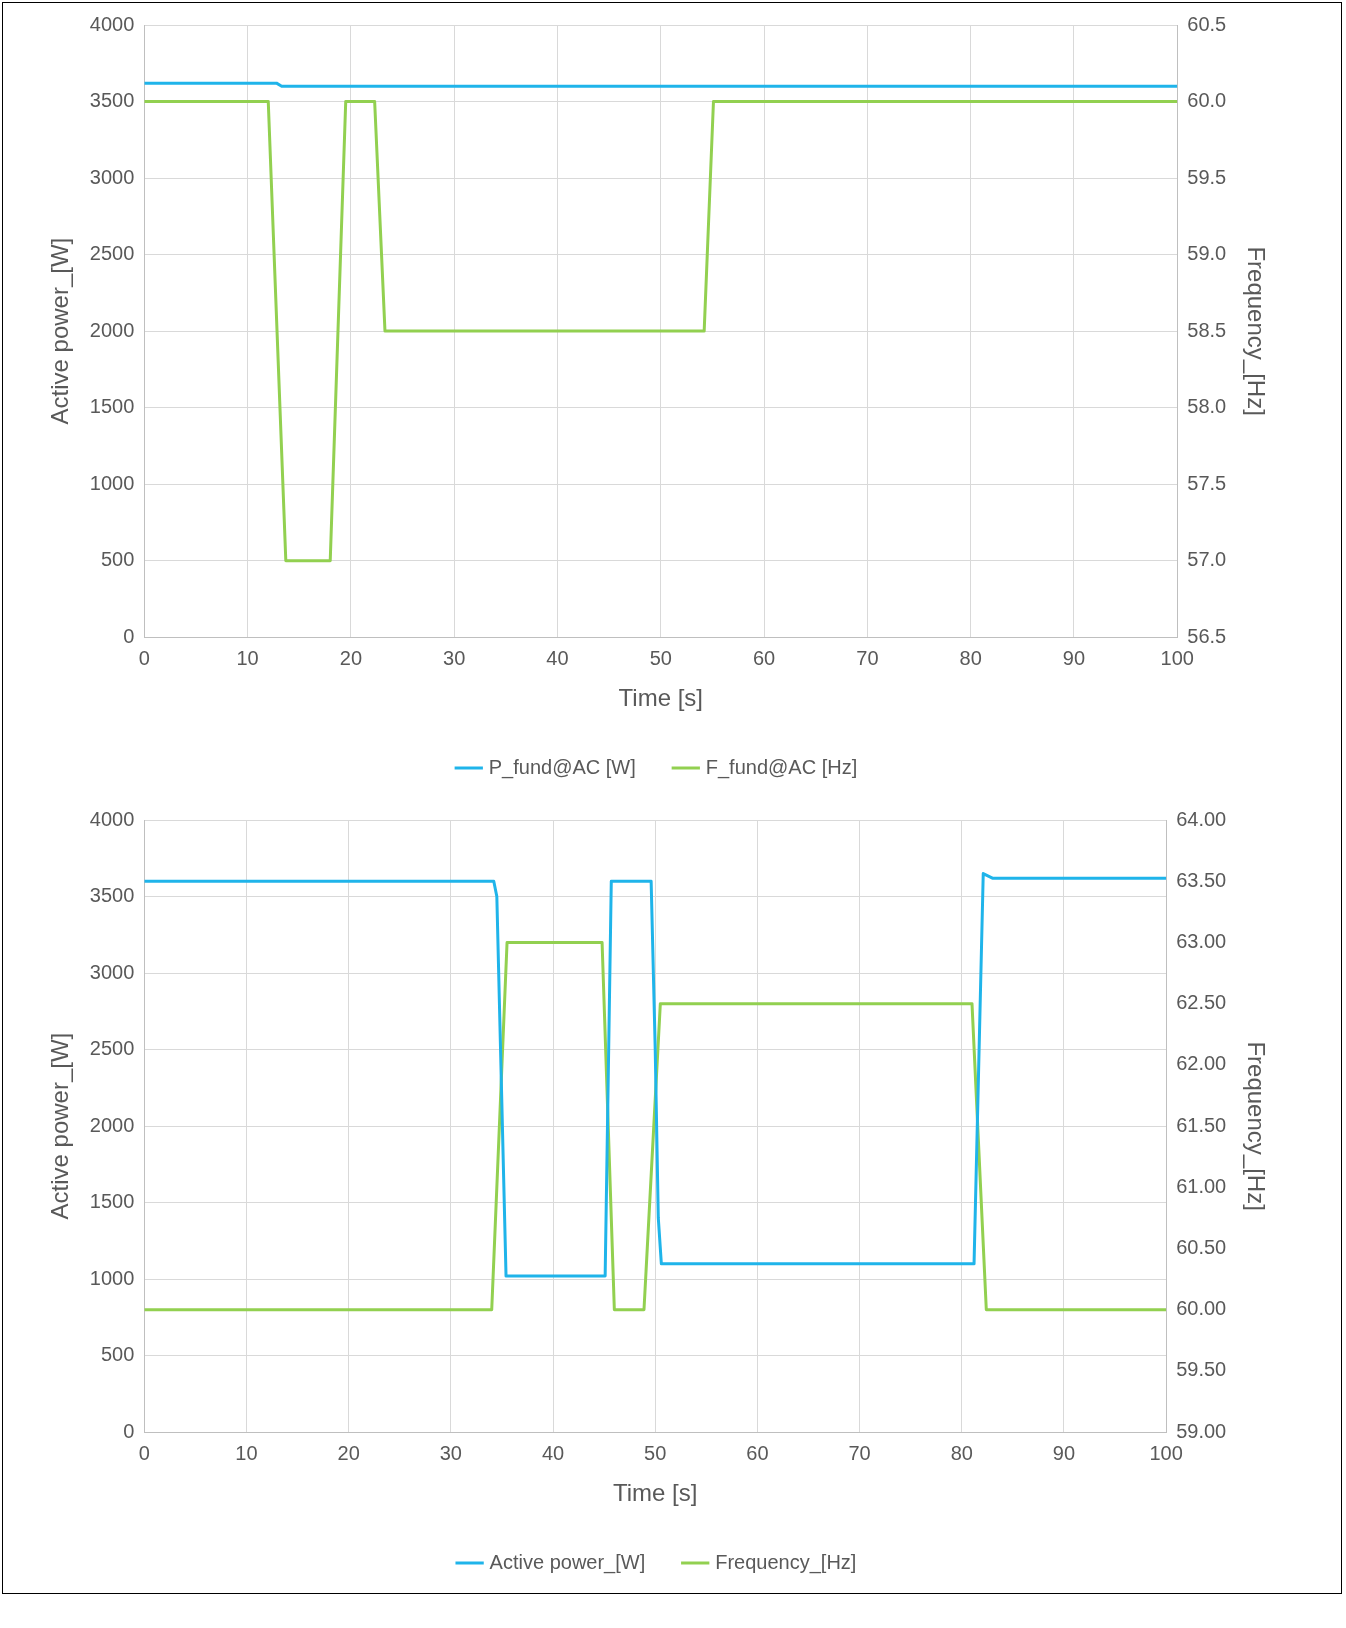  Describe the element at coordinates (1201, 1185) in the screenshot. I see `y2-tick-label: 61.00` at that location.